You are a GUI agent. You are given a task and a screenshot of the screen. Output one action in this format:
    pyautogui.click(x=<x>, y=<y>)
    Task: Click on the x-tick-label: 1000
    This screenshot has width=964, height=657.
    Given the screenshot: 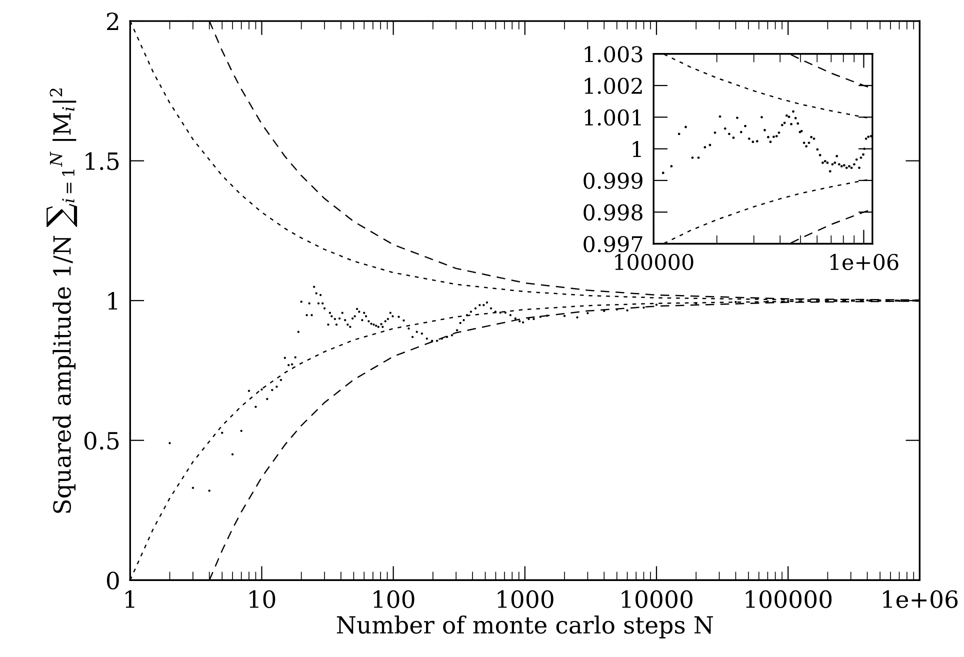 What is the action you would take?
    pyautogui.click(x=526, y=599)
    